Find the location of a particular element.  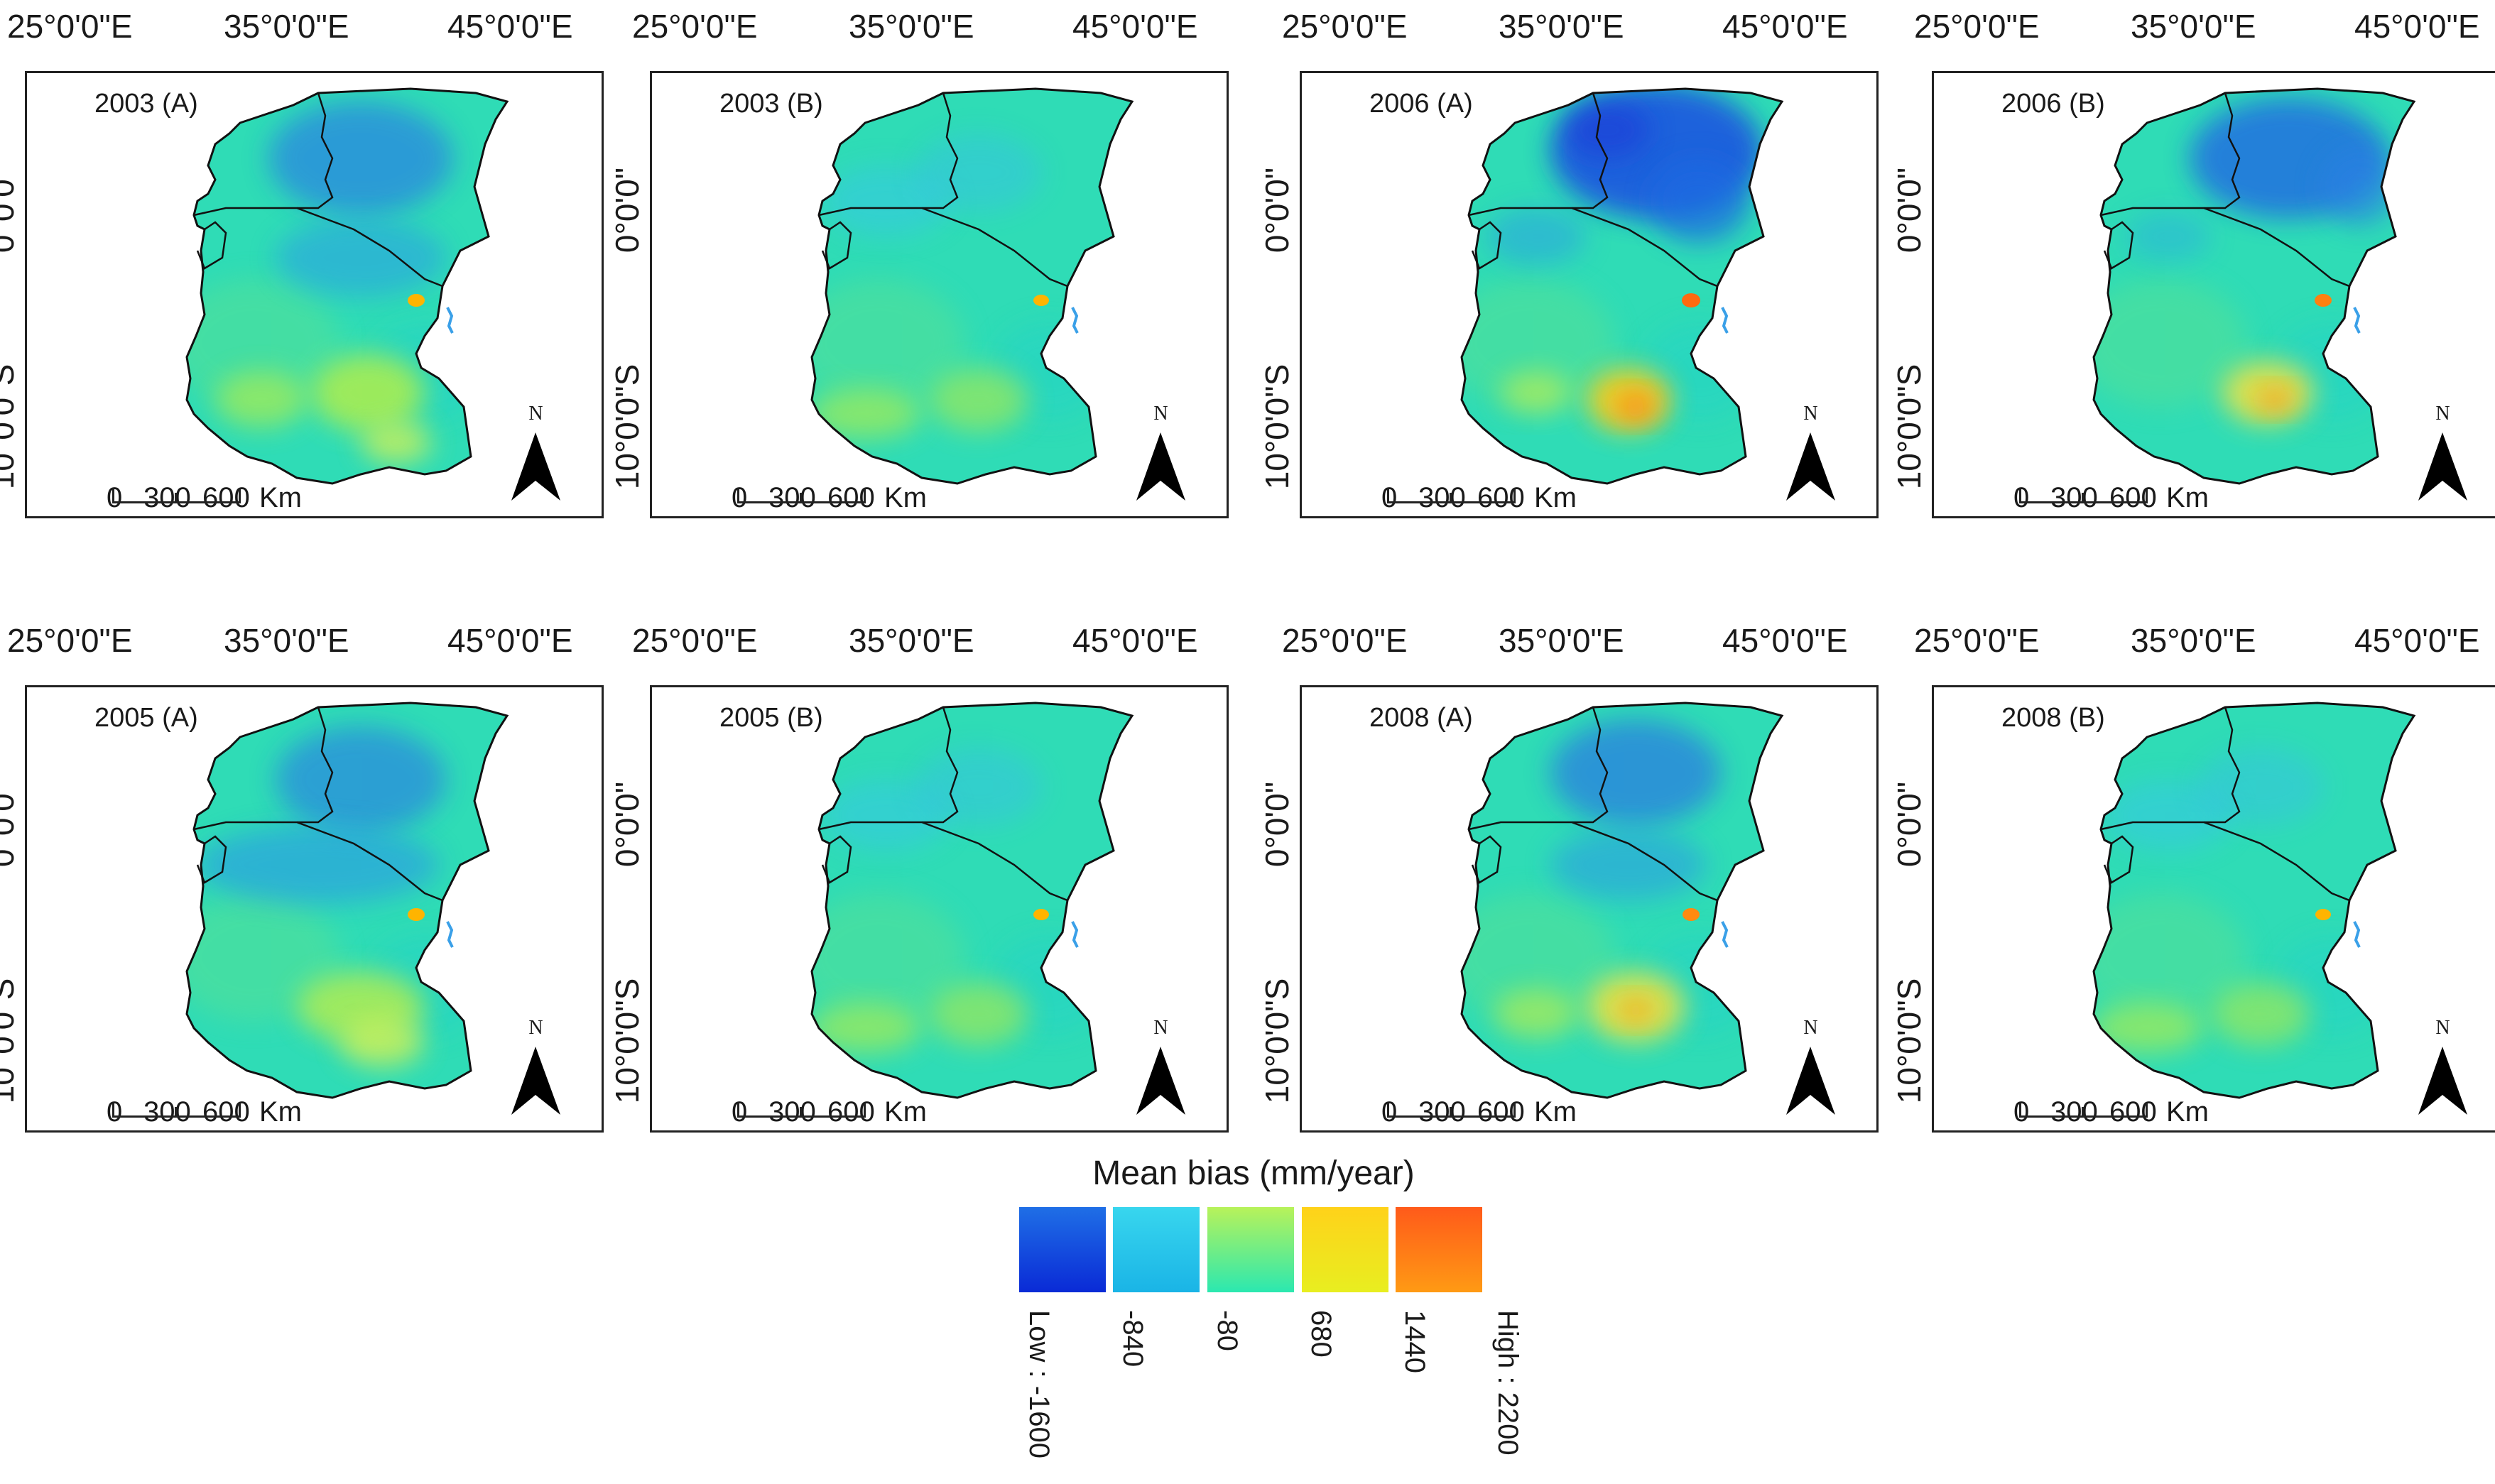

legend-tick-label: 1440 is located at coordinates (1414, 1341).